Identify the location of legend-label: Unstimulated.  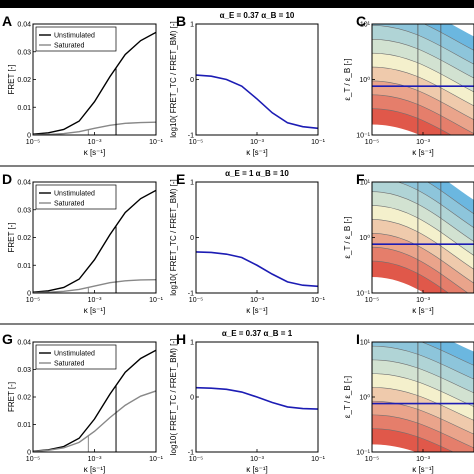
(74, 36).